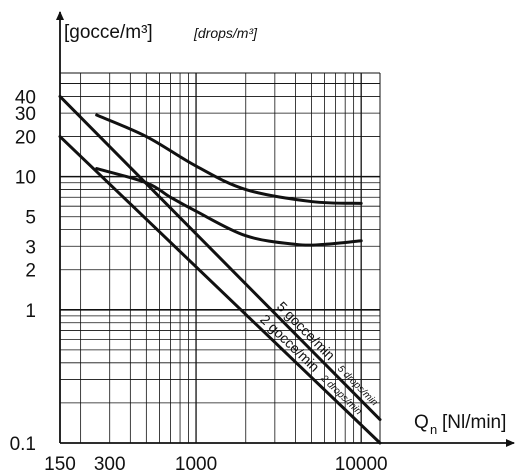 This screenshot has height=475, width=521. Describe the element at coordinates (60, 464) in the screenshot. I see `x-tick-label: 150` at that location.